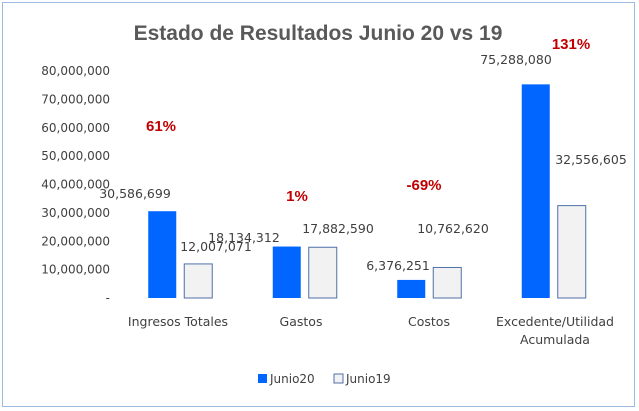 This screenshot has height=411, width=639. What do you see at coordinates (75, 71) in the screenshot?
I see `y-tick-label: 80,000,000` at bounding box center [75, 71].